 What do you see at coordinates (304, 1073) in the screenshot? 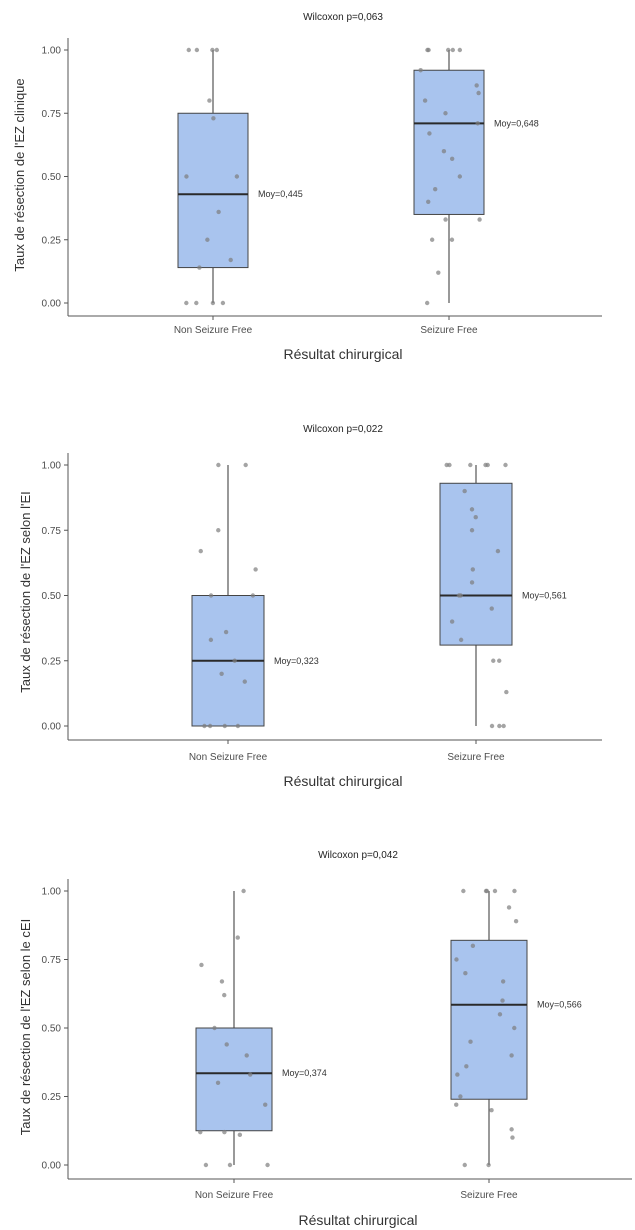
I see `mean-label: Moy=0,374` at bounding box center [304, 1073].